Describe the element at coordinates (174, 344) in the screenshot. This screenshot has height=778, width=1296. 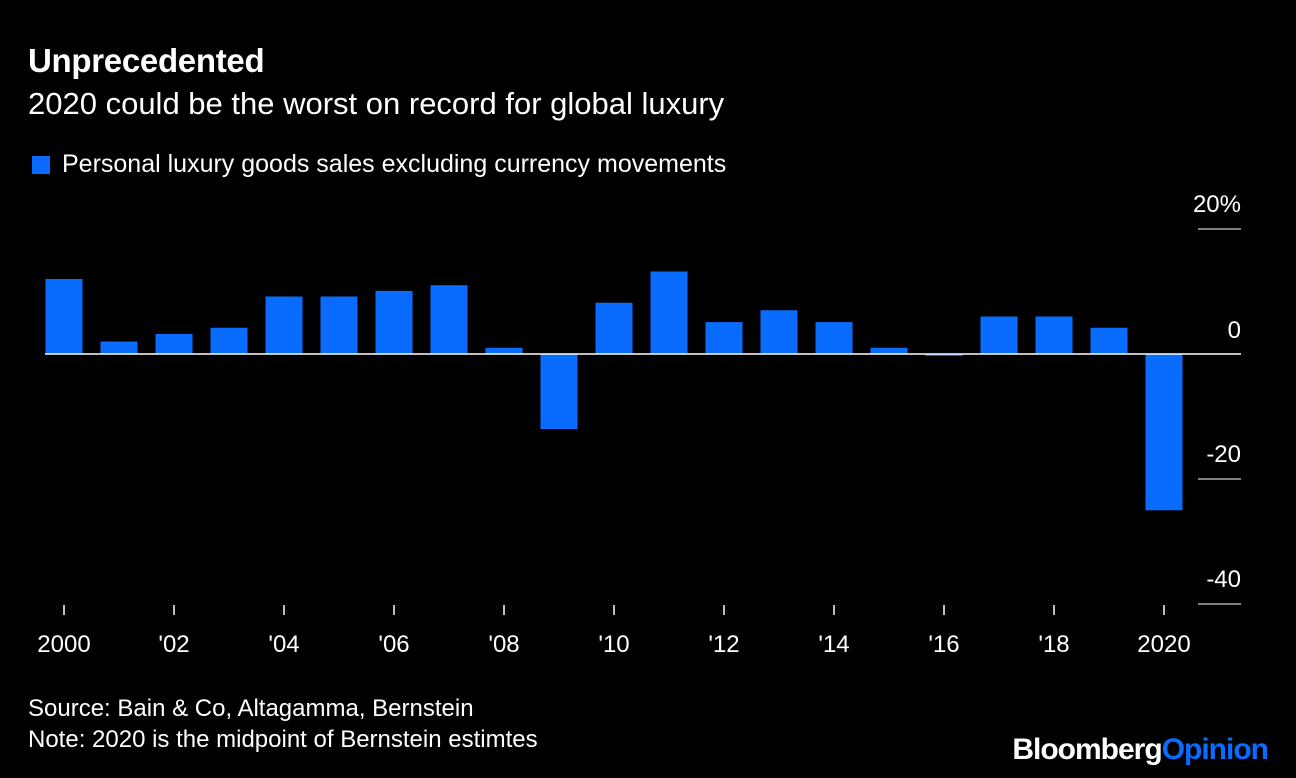
I see `bar-2002` at that location.